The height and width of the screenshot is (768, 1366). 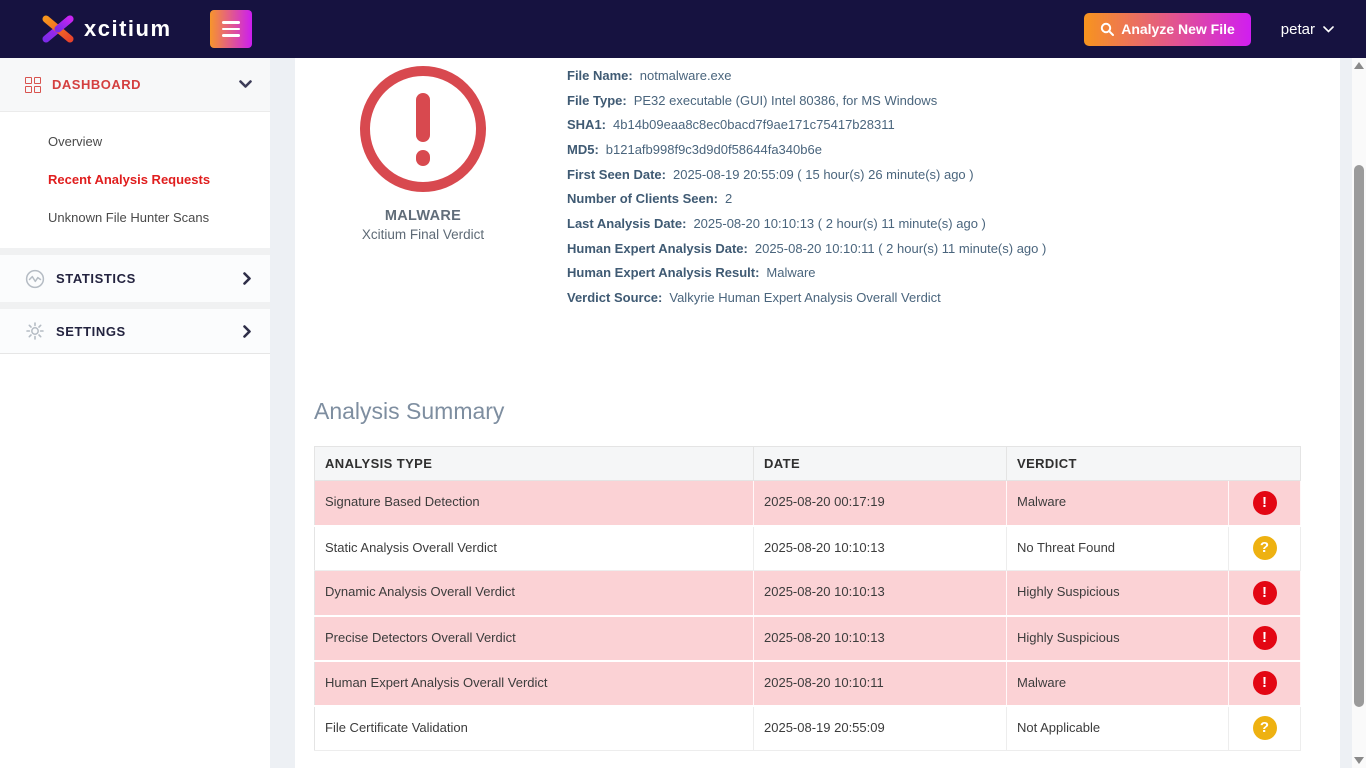 I want to click on final-verdict-caption: Xcitium Final Verdict, so click(x=423, y=234).